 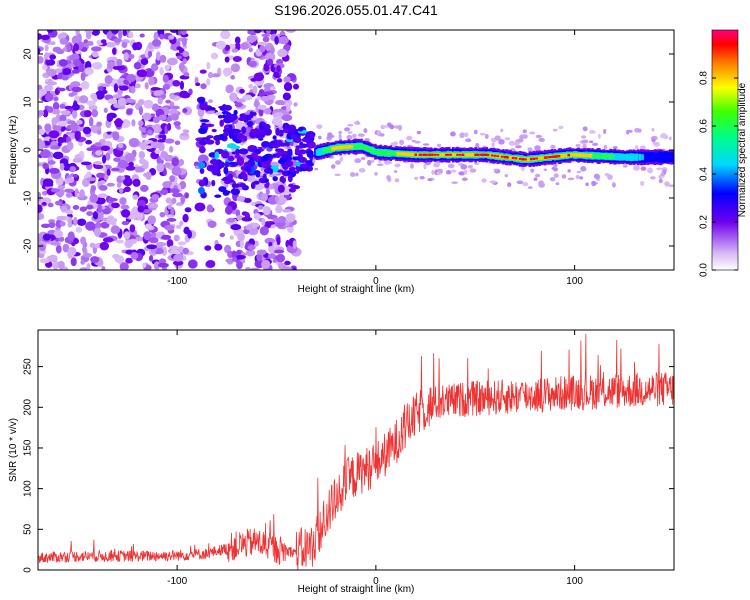 What do you see at coordinates (704, 222) in the screenshot?
I see `colorbar-tick-label: 0.2` at bounding box center [704, 222].